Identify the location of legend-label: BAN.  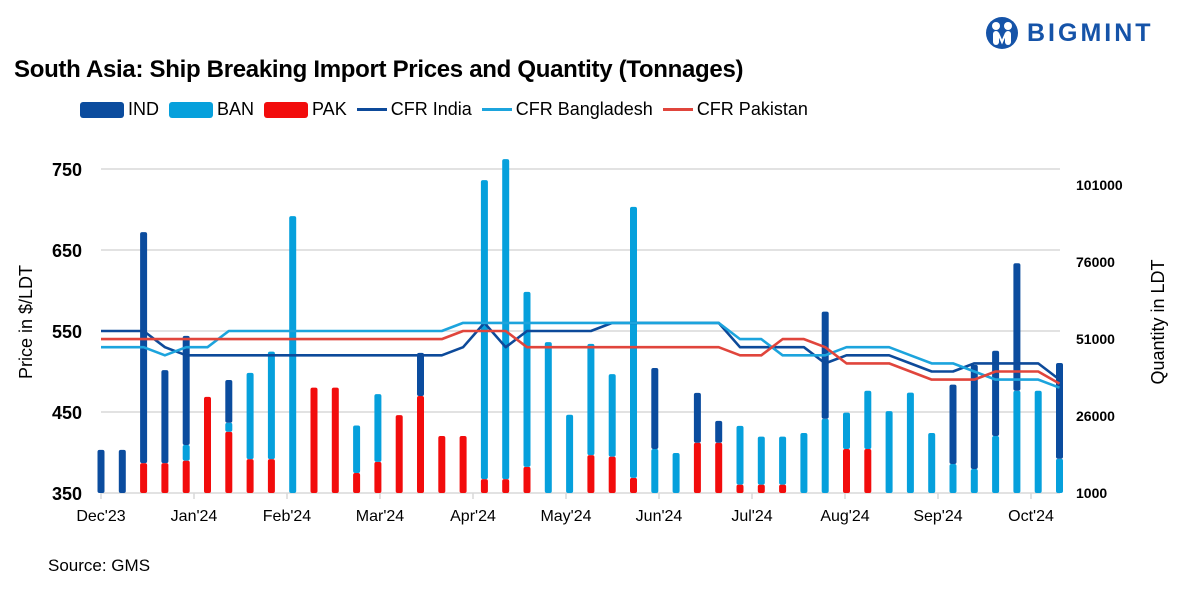
(236, 109).